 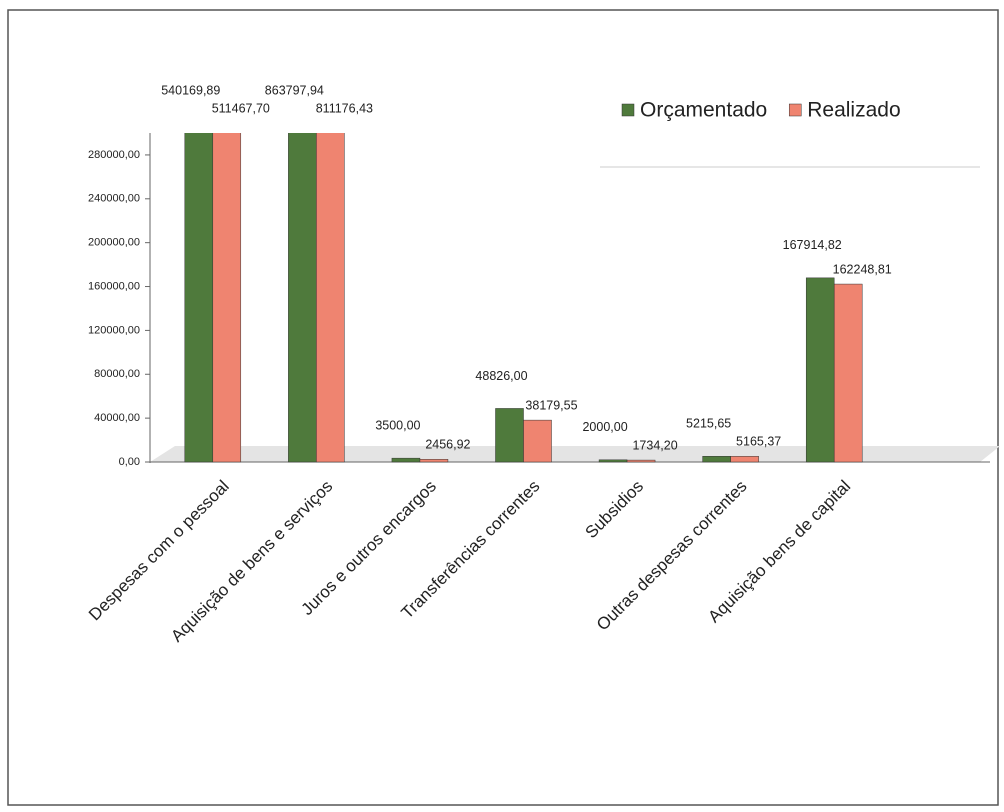 What do you see at coordinates (294, 90) in the screenshot?
I see `value-label: 863797,94` at bounding box center [294, 90].